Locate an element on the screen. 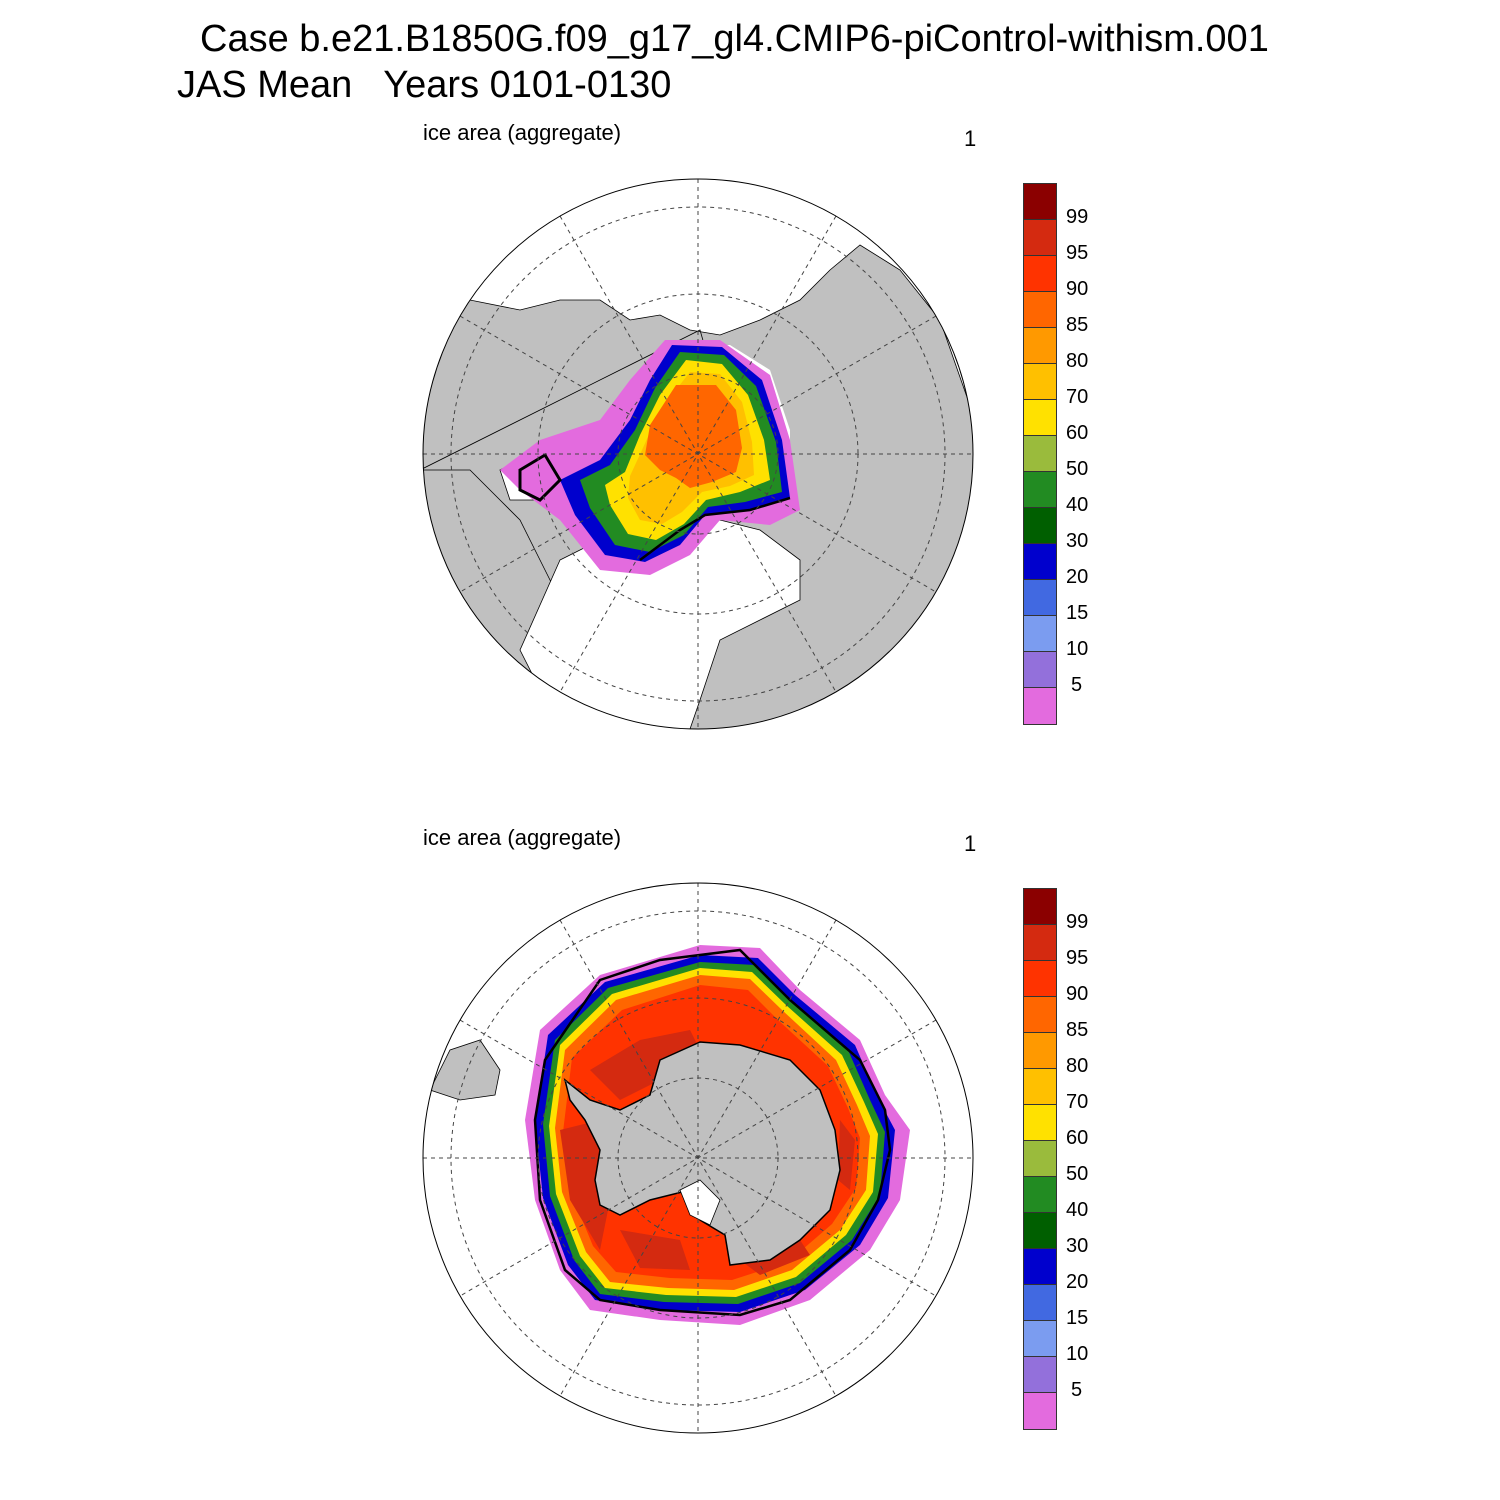 The width and height of the screenshot is (1500, 1500). colorbar-south-tick-label: 15 is located at coordinates (1077, 1318).